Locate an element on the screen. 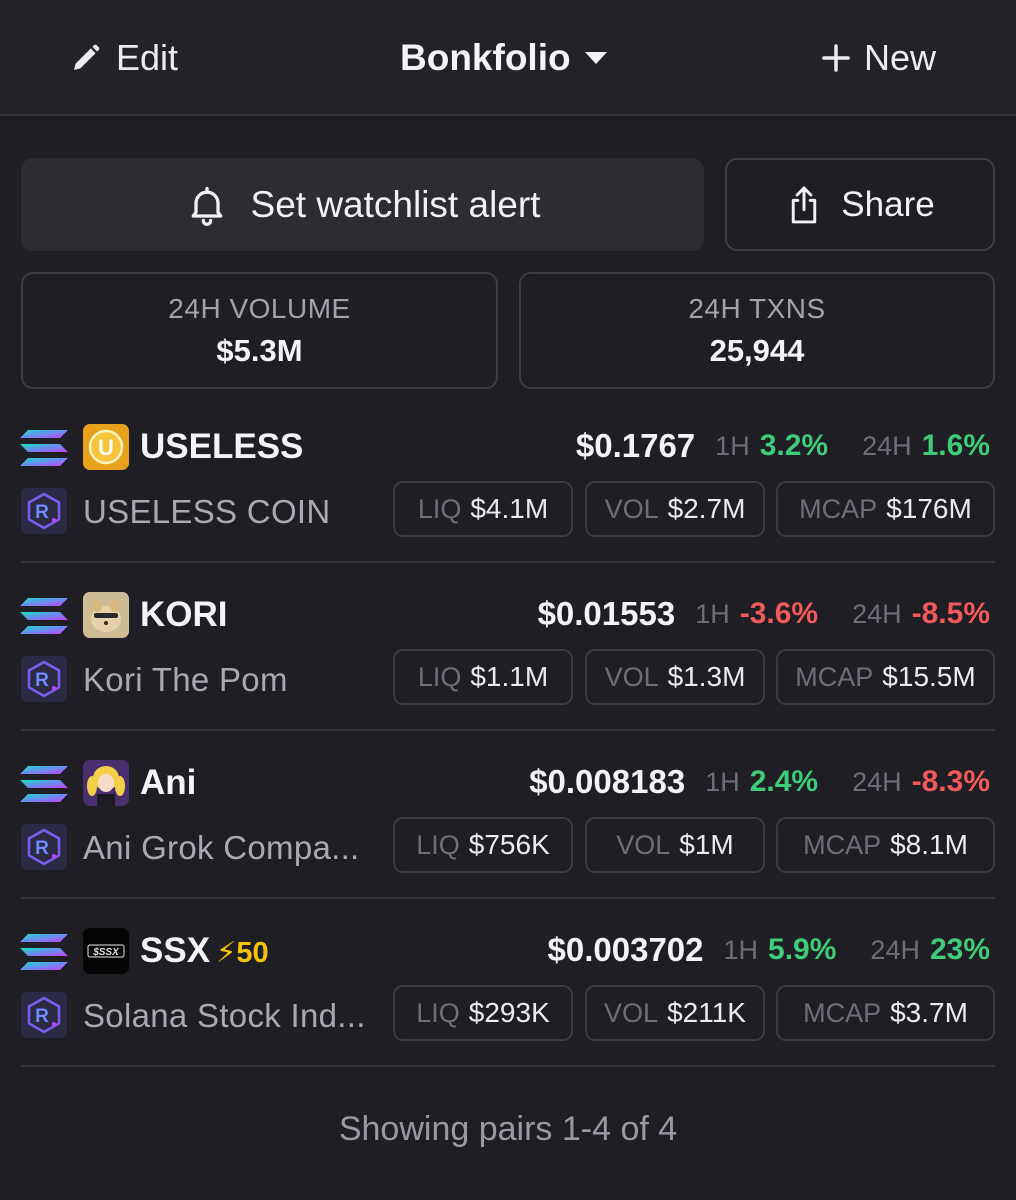 The image size is (1016, 1200). mcap-pill: MCAP $3.7M is located at coordinates (885, 1013).